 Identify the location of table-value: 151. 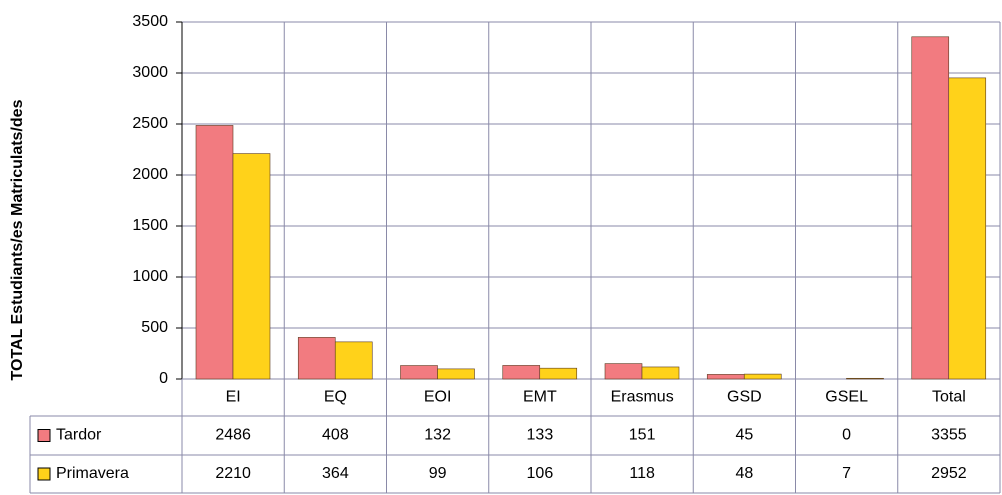
(642, 435).